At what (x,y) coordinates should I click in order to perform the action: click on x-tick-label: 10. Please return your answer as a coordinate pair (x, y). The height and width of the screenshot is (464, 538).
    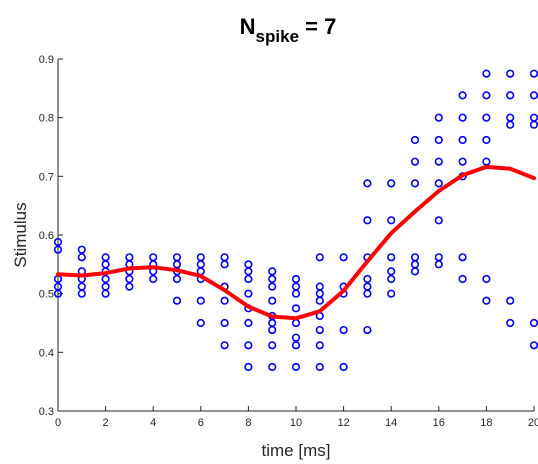
    Looking at the image, I should click on (296, 423).